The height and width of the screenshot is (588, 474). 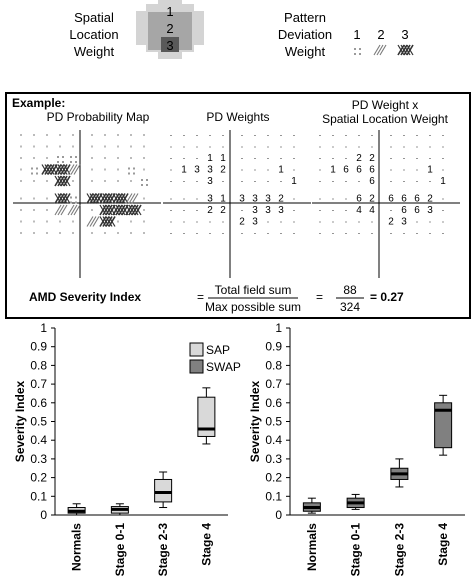 What do you see at coordinates (387, 297) in the screenshot?
I see `formula-result: = 0.27` at bounding box center [387, 297].